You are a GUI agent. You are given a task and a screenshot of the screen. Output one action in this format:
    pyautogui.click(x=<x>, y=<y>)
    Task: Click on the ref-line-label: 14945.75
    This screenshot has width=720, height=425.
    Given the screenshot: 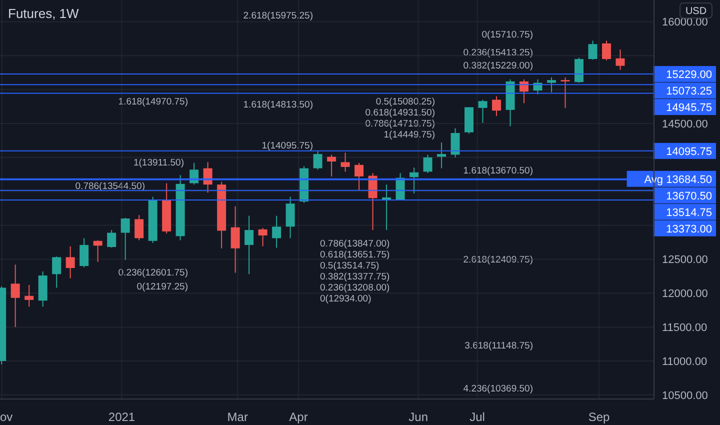 What is the action you would take?
    pyautogui.click(x=689, y=108)
    